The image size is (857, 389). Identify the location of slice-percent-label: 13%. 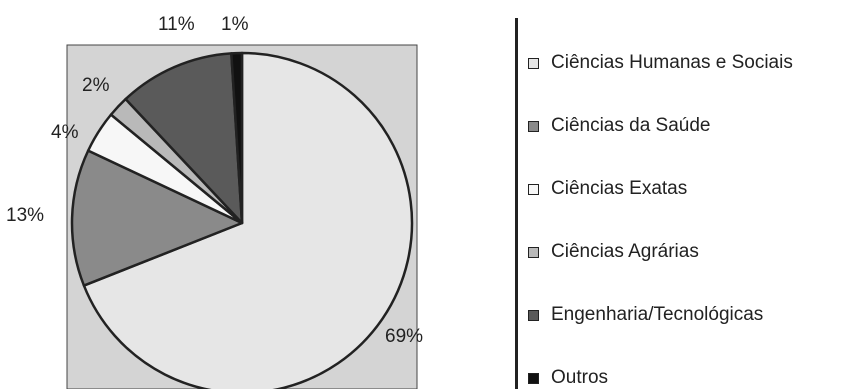
(25, 215).